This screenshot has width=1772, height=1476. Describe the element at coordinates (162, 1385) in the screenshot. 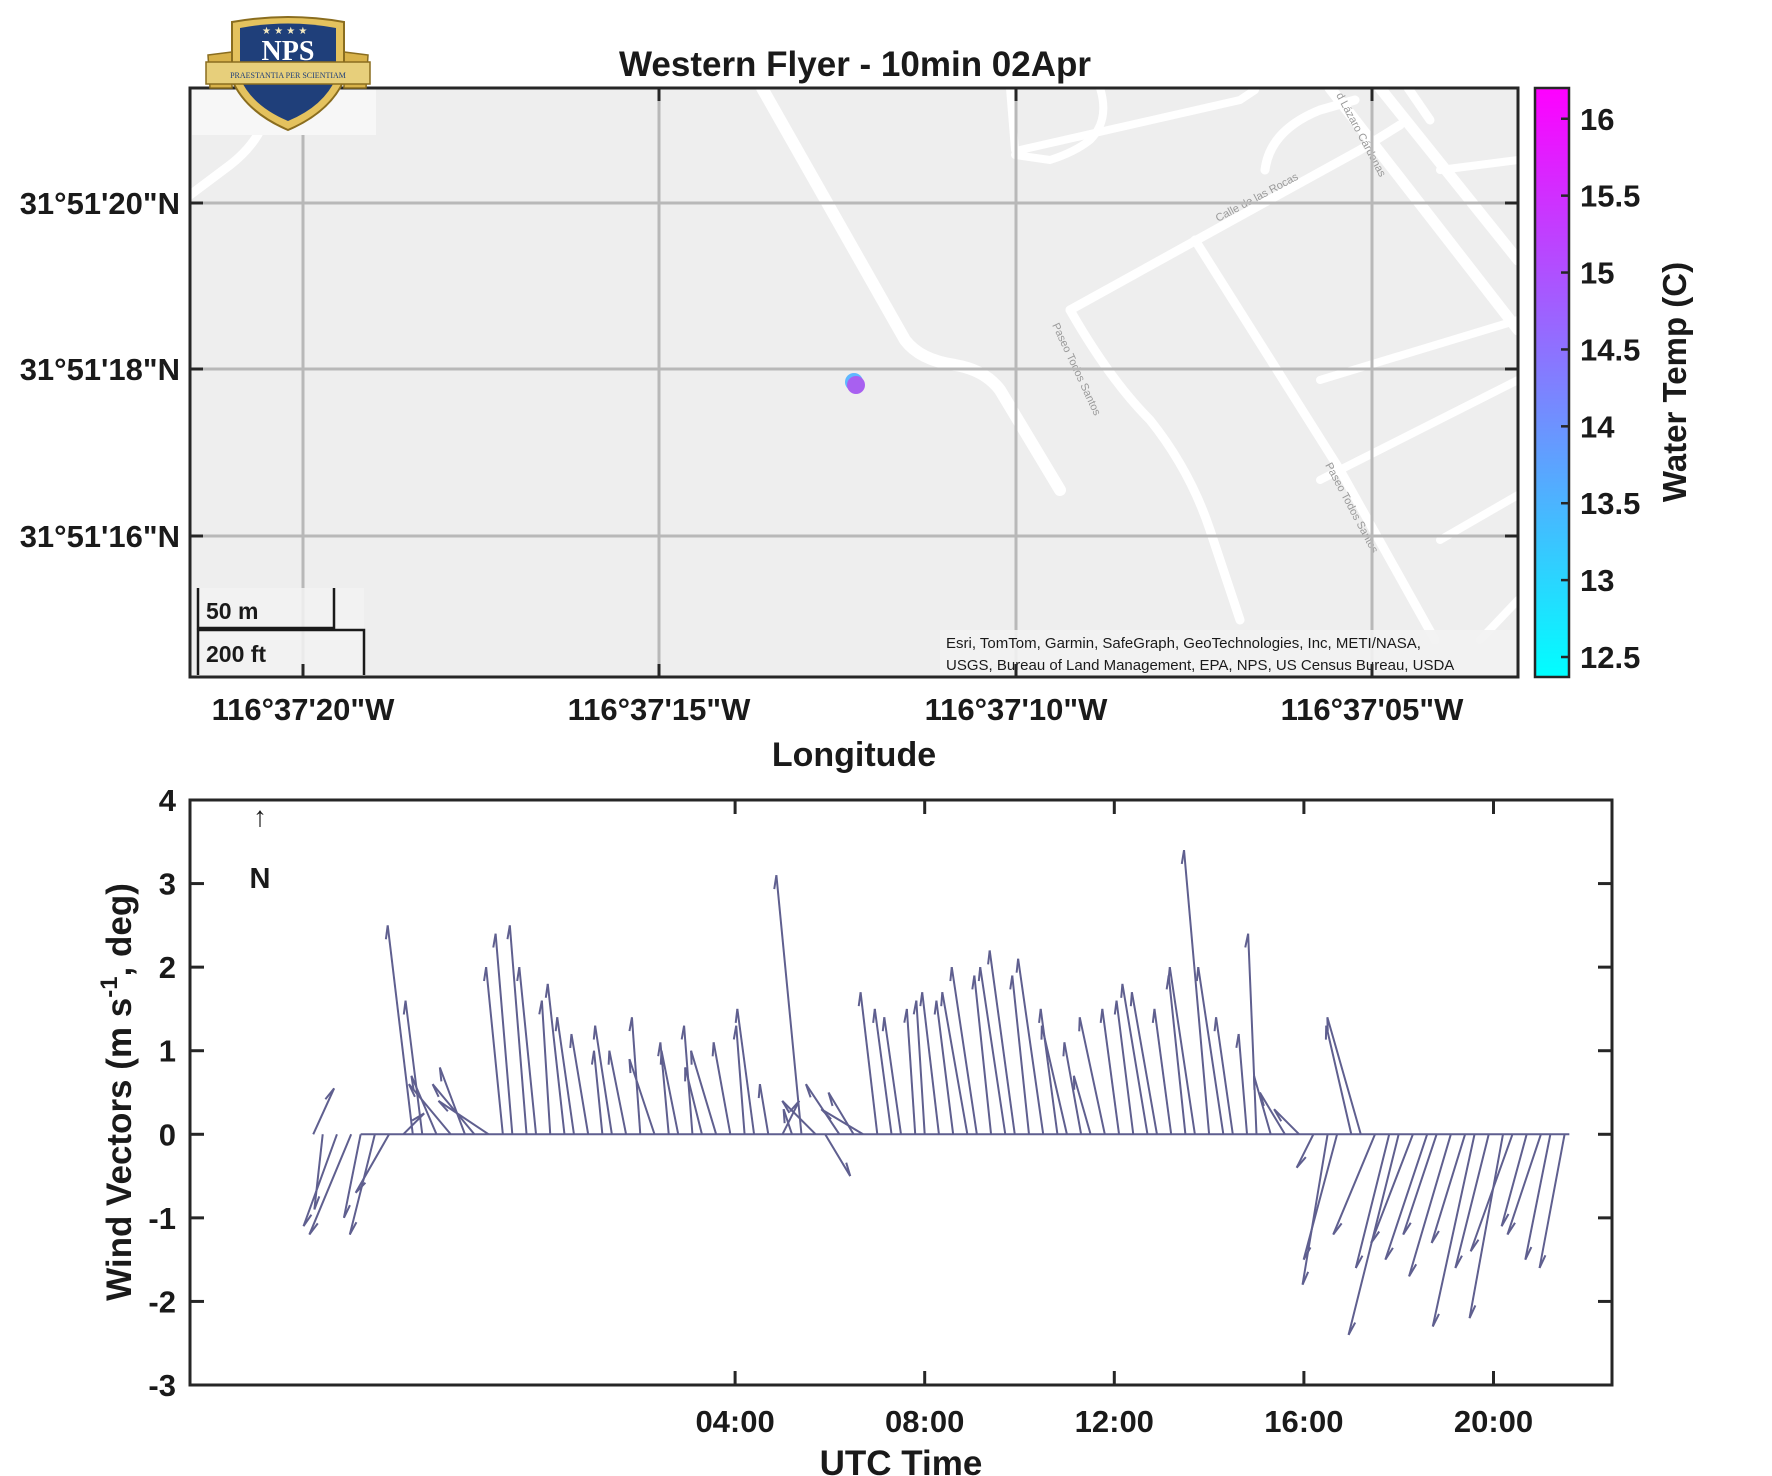

I see `y-tick-label: -3` at that location.